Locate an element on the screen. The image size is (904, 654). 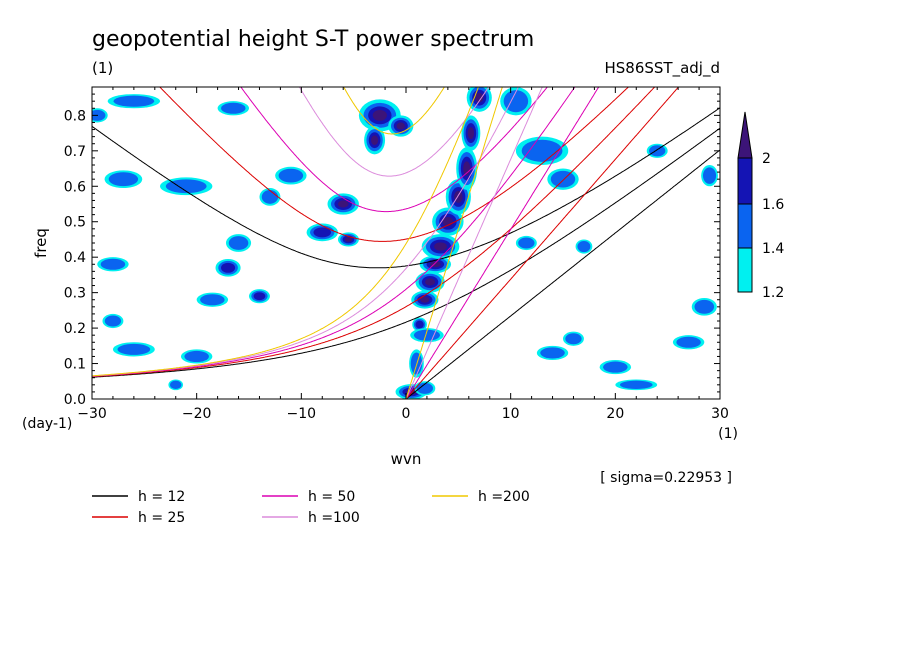
y-tick-label: 0.2 is located at coordinates (75, 329).